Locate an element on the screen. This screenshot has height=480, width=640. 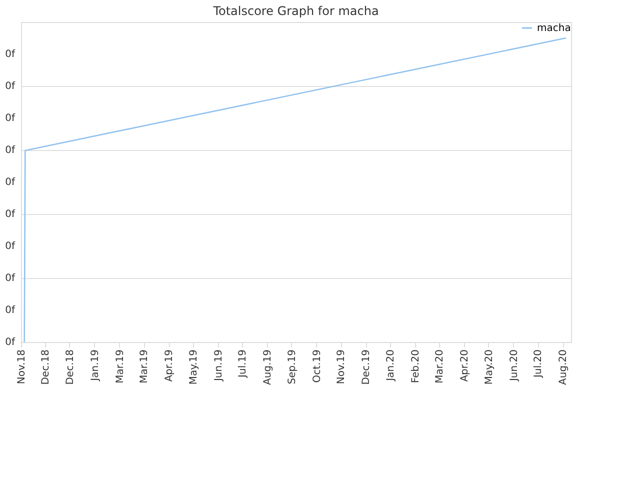
x-tick-label: Feb.20 is located at coordinates (416, 367).